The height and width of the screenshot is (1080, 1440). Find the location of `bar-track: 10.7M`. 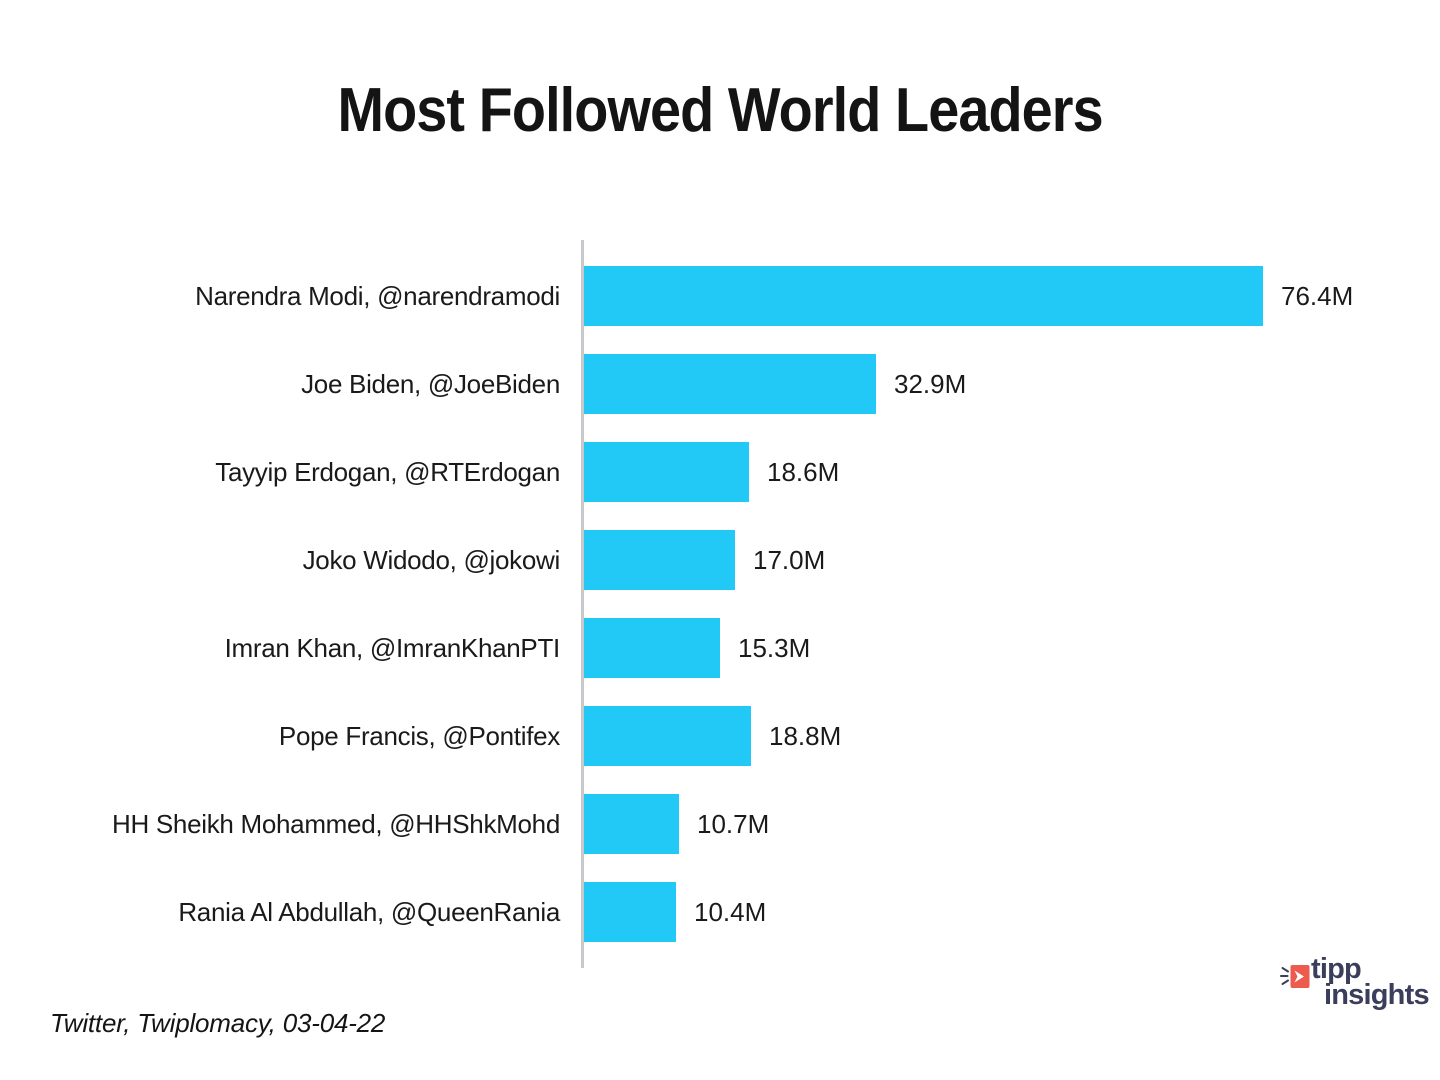

bar-track: 10.7M is located at coordinates (676, 824).